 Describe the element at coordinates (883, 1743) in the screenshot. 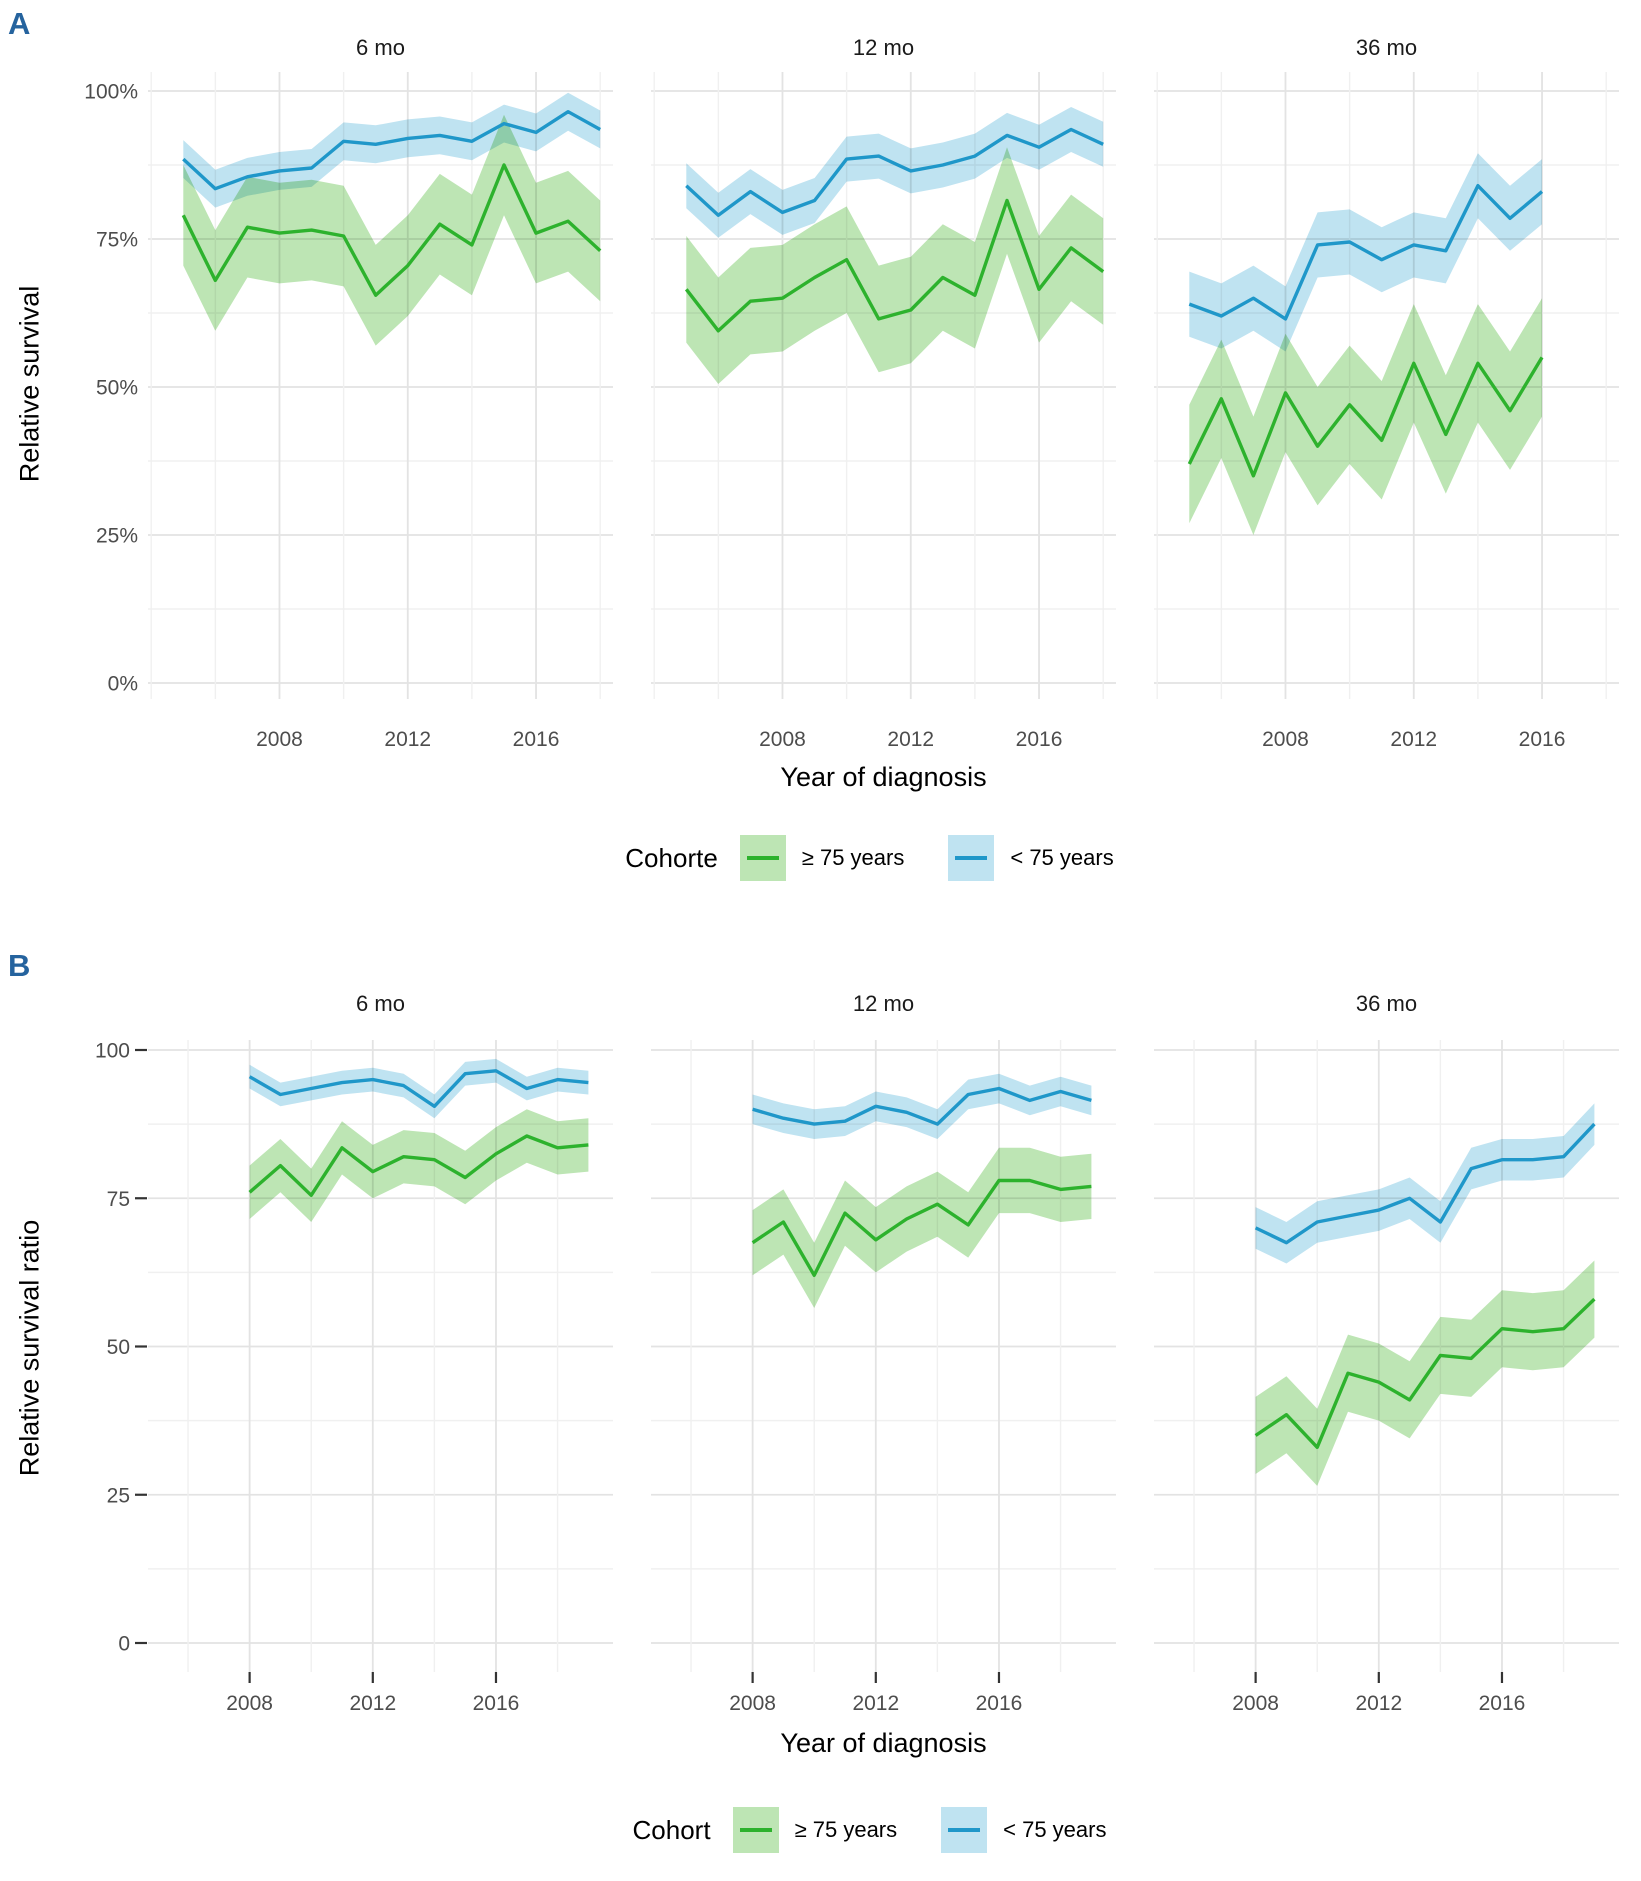

I see `x-axis-title-b: Year of diagnosis` at that location.